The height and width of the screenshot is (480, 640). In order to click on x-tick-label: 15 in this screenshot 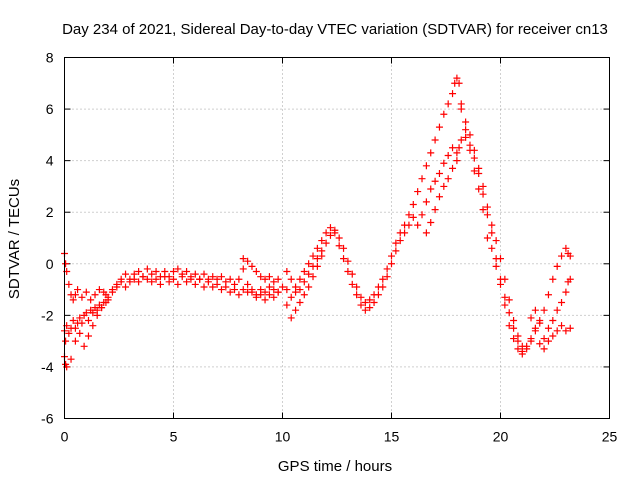, I will do `click(392, 437)`.